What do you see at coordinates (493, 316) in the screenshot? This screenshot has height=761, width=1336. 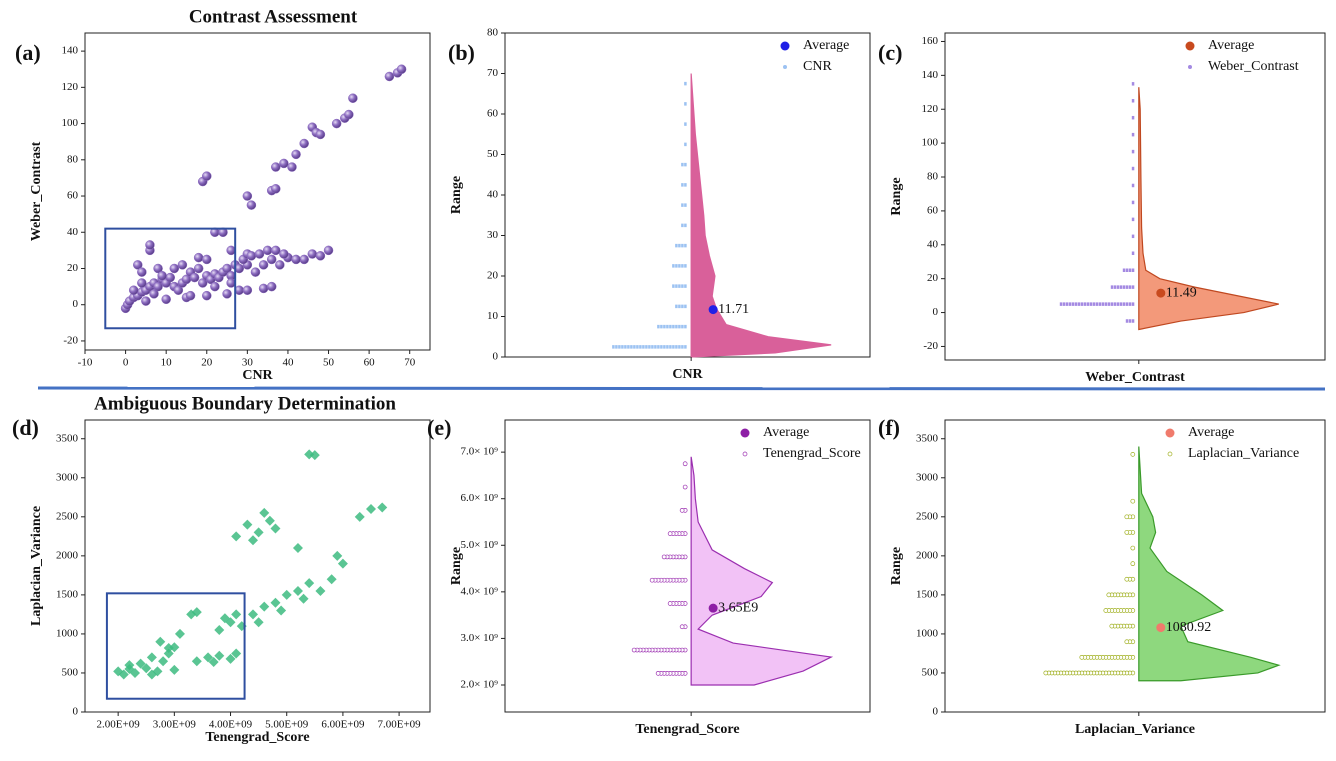 I see `y-tick-label: 10` at bounding box center [493, 316].